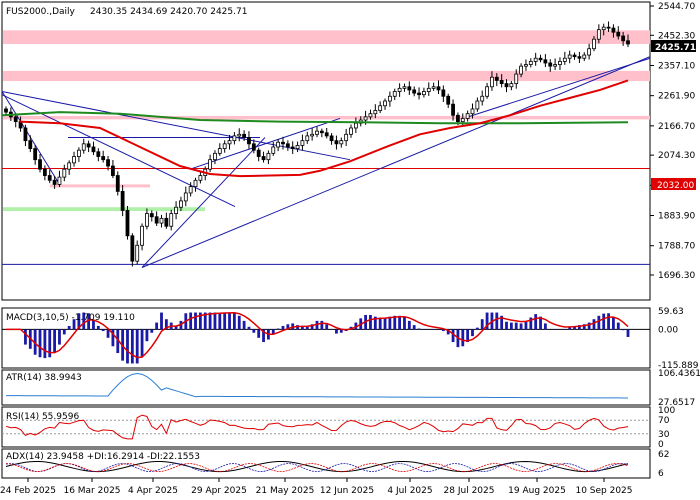 The image size is (700, 500). Describe the element at coordinates (103, 457) in the screenshot. I see `adx-label: ADX(14) 23.9458 +DI:16.2914 -DI:22.1553` at that location.